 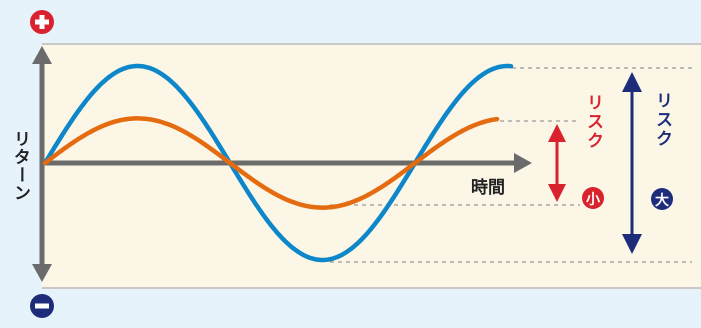 What do you see at coordinates (42, 306) in the screenshot?
I see `minus-sign-icon` at bounding box center [42, 306].